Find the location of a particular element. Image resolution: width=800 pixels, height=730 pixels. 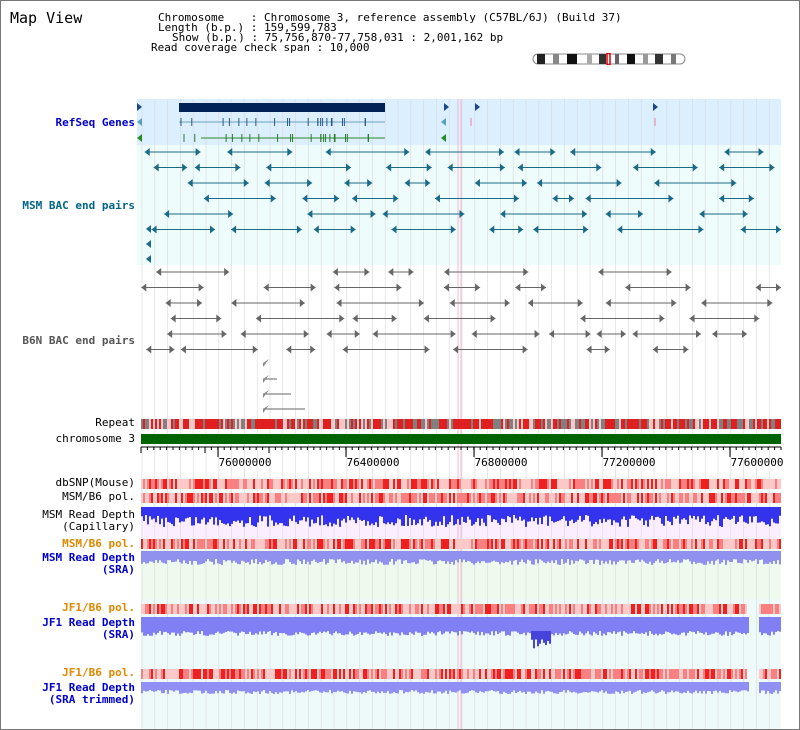

chromosome-ideogram is located at coordinates (609, 59).